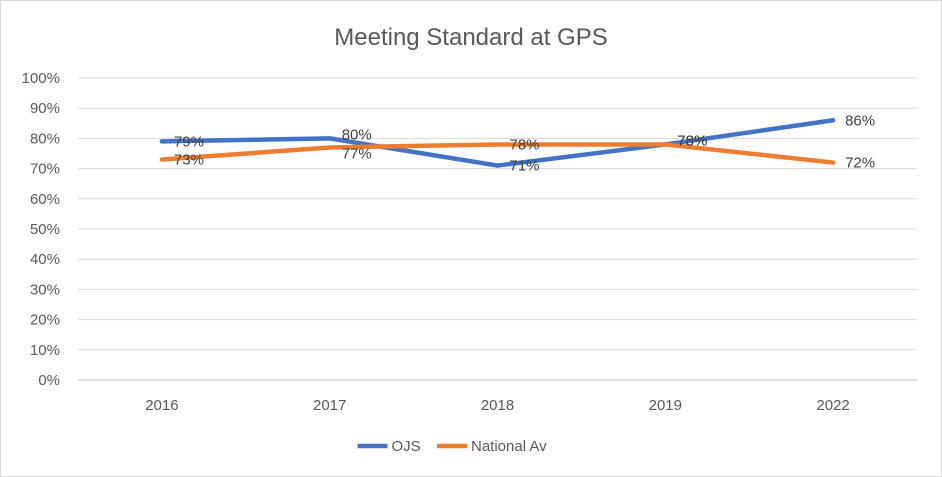 The height and width of the screenshot is (477, 942). What do you see at coordinates (161, 405) in the screenshot?
I see `x-tick-label: 2016` at bounding box center [161, 405].